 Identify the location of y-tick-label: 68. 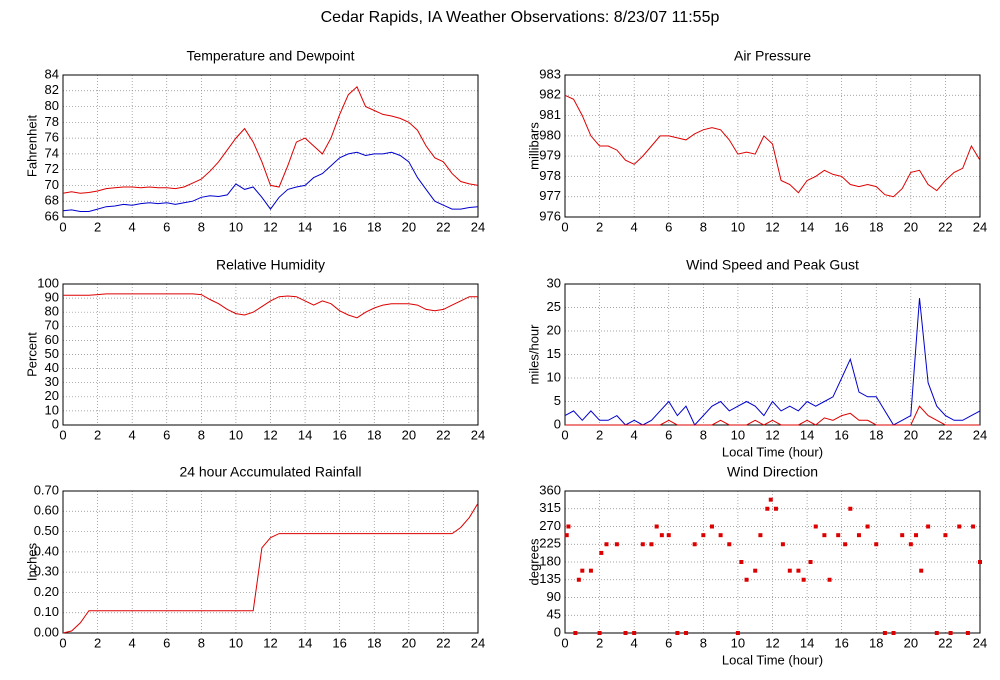
(52, 200).